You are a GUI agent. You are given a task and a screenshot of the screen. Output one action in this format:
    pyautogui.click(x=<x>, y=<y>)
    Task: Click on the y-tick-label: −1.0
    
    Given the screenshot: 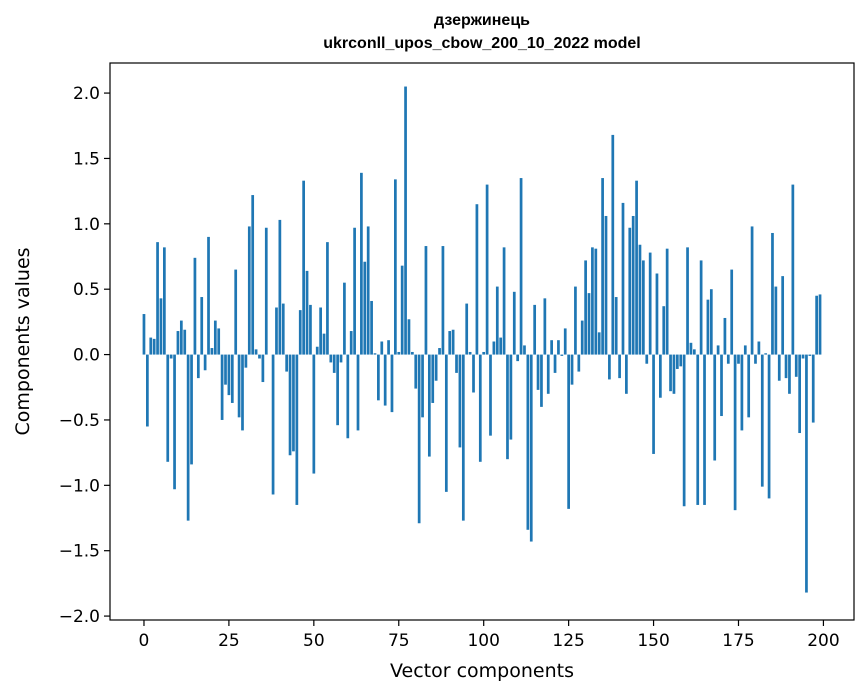 What is the action you would take?
    pyautogui.click(x=79, y=486)
    